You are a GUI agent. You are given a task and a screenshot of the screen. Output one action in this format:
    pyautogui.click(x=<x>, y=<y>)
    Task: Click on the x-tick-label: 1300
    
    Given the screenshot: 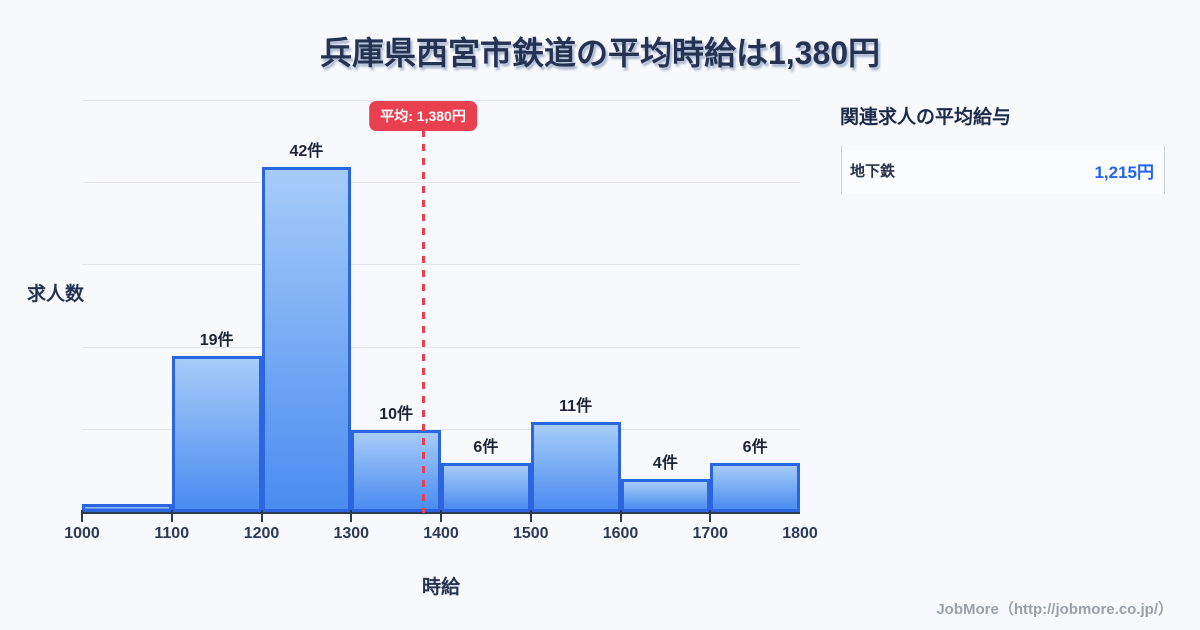 What is the action you would take?
    pyautogui.click(x=351, y=533)
    